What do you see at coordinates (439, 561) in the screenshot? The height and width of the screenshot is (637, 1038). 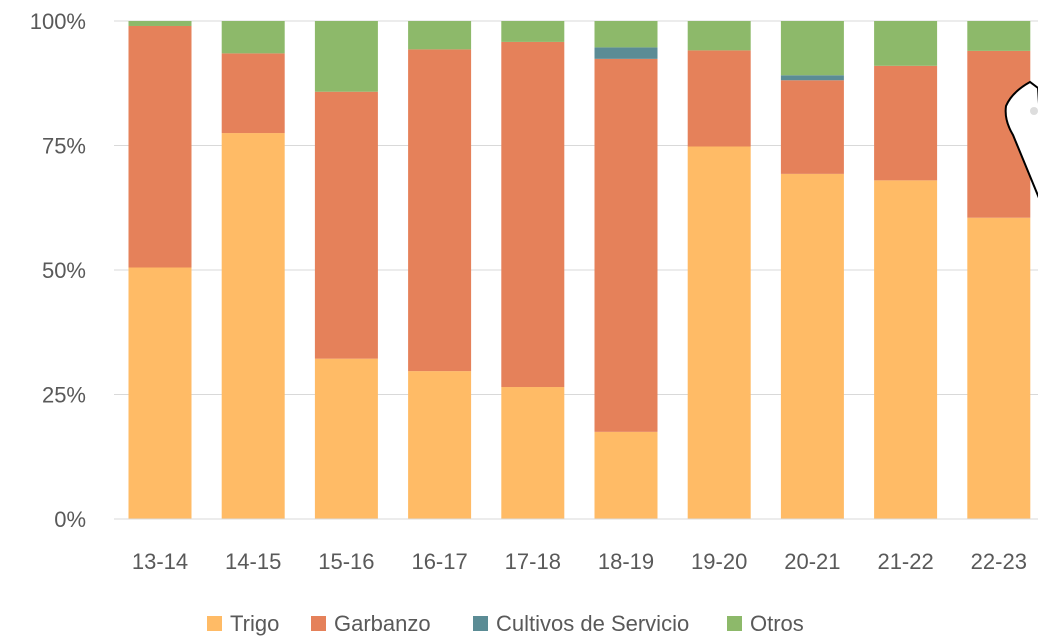 I see `x-tick-label: 16-17` at bounding box center [439, 561].